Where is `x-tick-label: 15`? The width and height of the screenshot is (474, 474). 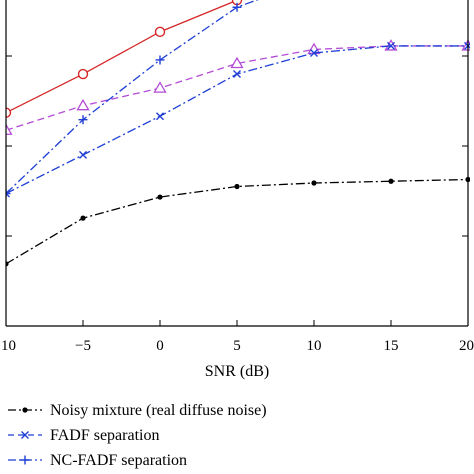 x-tick-label: 15 is located at coordinates (391, 346).